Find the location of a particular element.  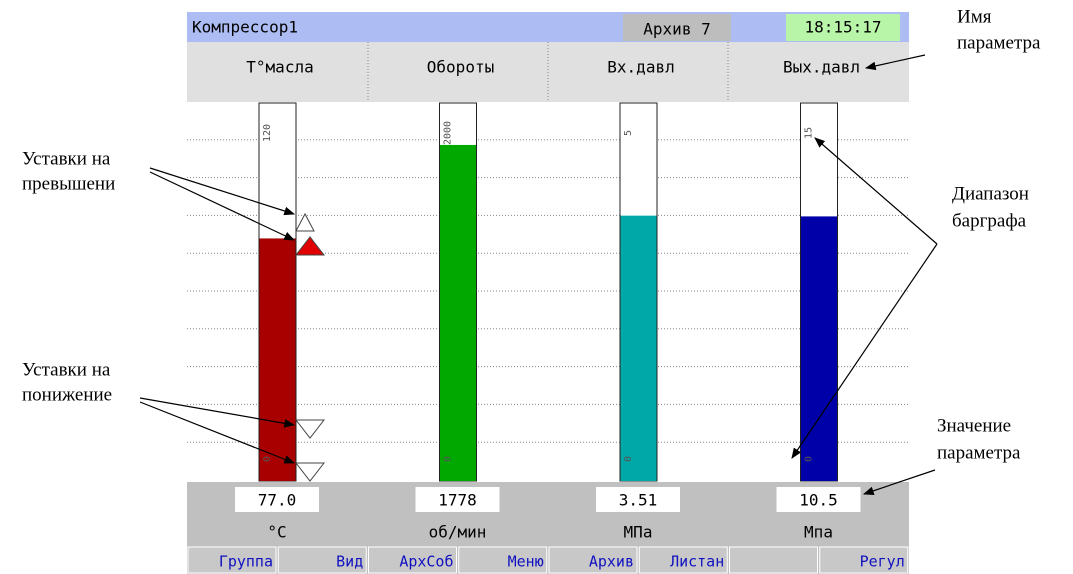

button-label: АрхСоб is located at coordinates (426, 562).